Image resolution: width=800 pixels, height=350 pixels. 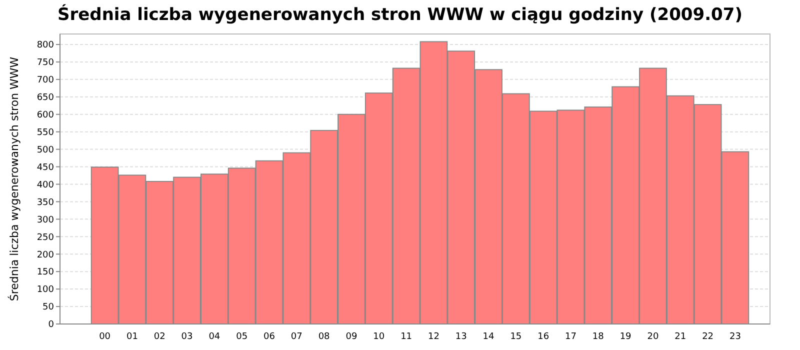 I want to click on x-tick-label: 01, so click(x=132, y=337).